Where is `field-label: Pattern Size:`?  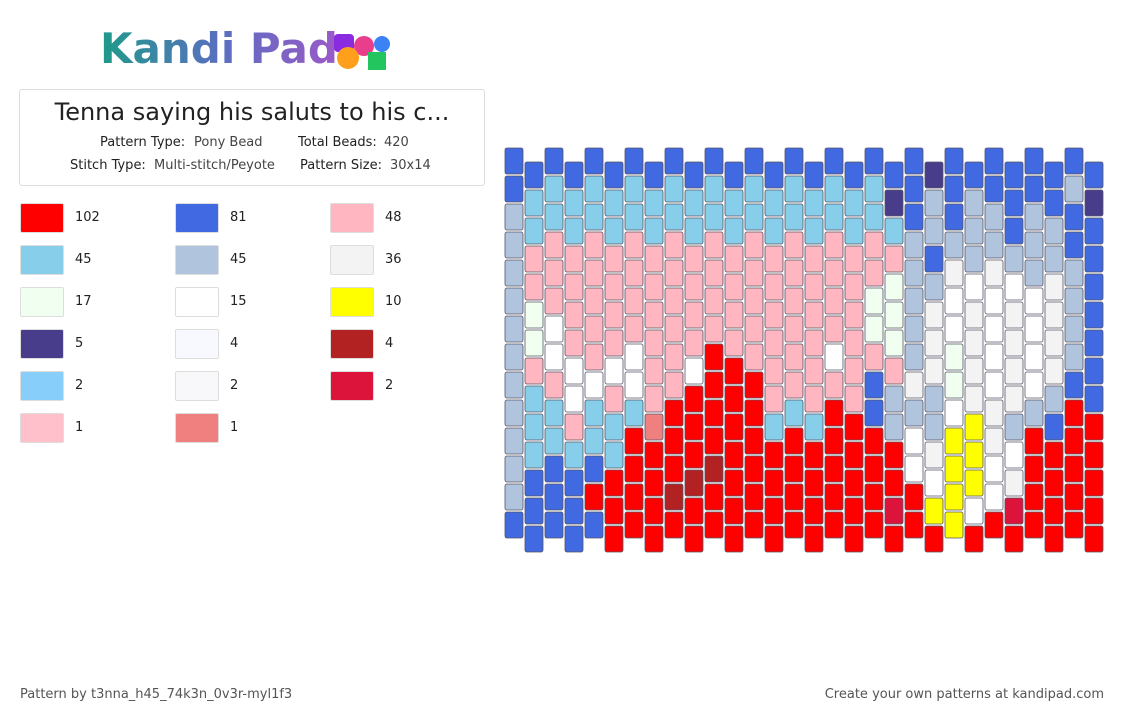 field-label: Pattern Size: is located at coordinates (341, 165).